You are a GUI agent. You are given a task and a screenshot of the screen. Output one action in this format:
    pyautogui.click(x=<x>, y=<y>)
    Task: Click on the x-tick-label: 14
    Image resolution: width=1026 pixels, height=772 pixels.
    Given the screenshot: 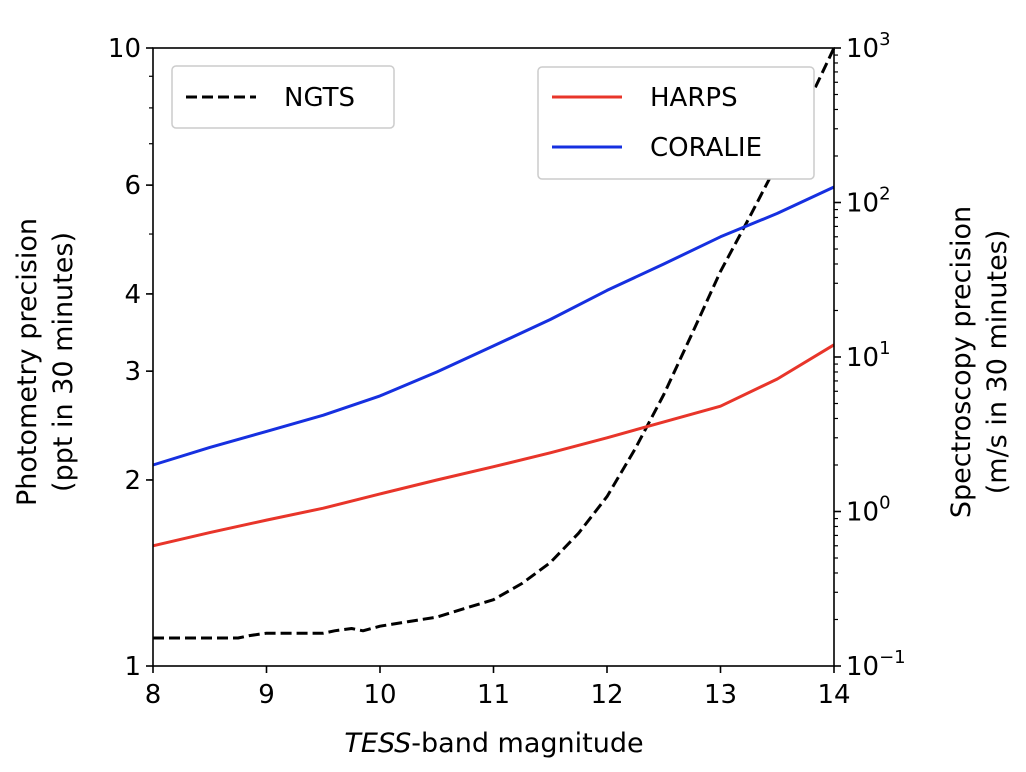 What is the action you would take?
    pyautogui.click(x=833, y=695)
    